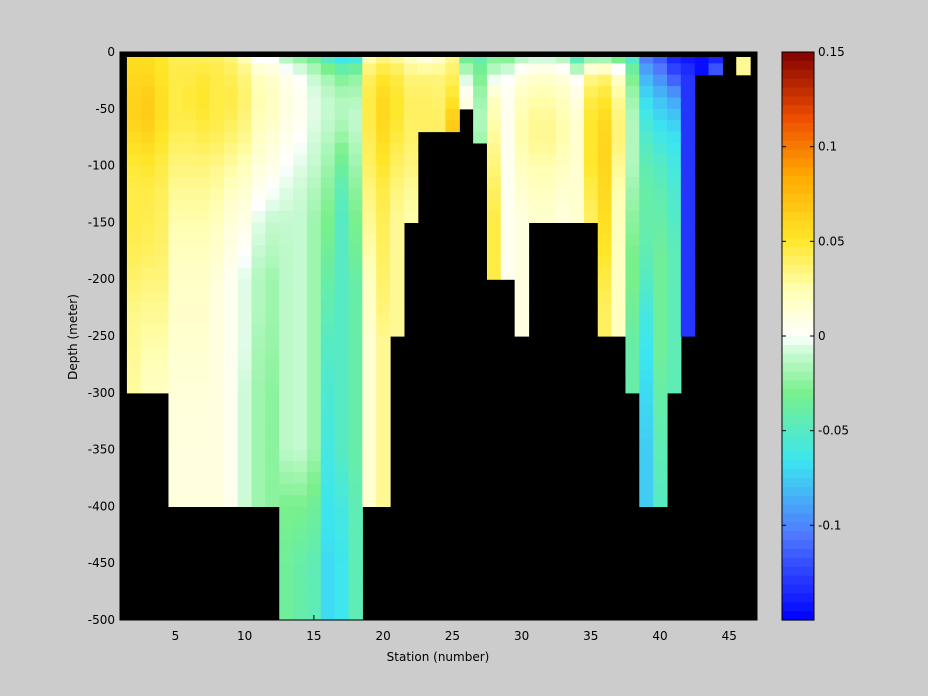  I want to click on y-tick-label: -400, so click(101, 506).